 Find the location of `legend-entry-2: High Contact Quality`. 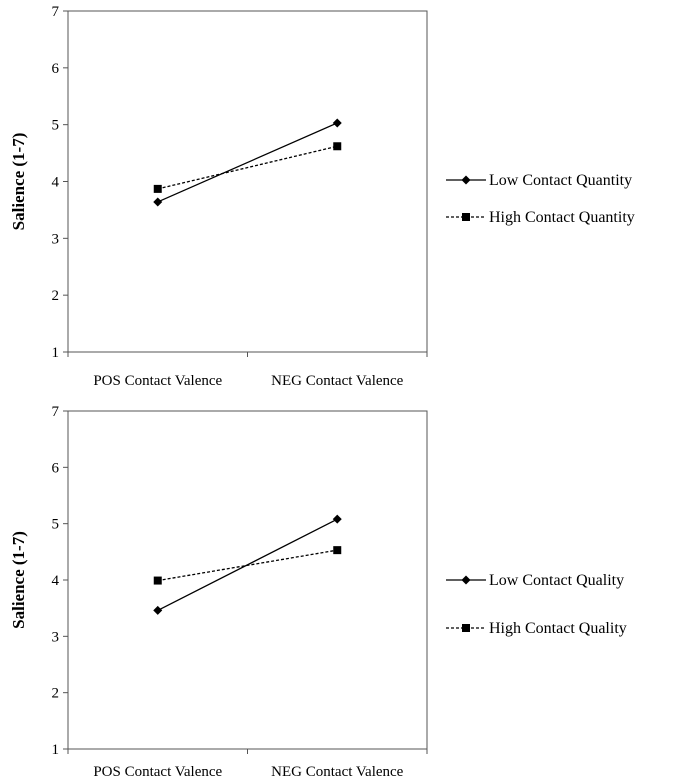

legend-entry-2: High Contact Quality is located at coordinates (536, 628).